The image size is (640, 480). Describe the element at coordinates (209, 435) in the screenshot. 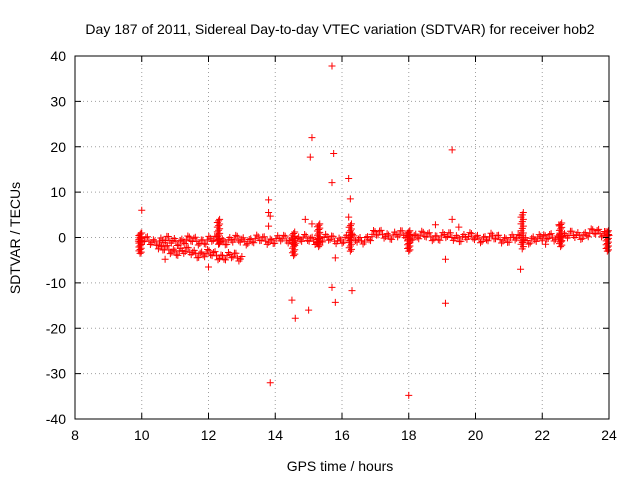

I see `x-tick-label: 12` at that location.